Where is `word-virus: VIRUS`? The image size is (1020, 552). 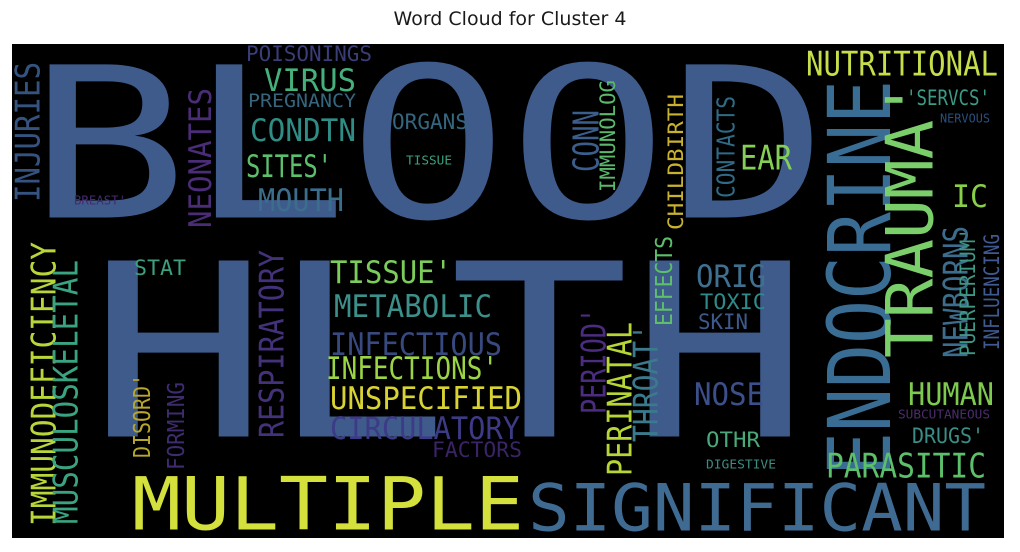 word-virus: VIRUS is located at coordinates (310, 81).